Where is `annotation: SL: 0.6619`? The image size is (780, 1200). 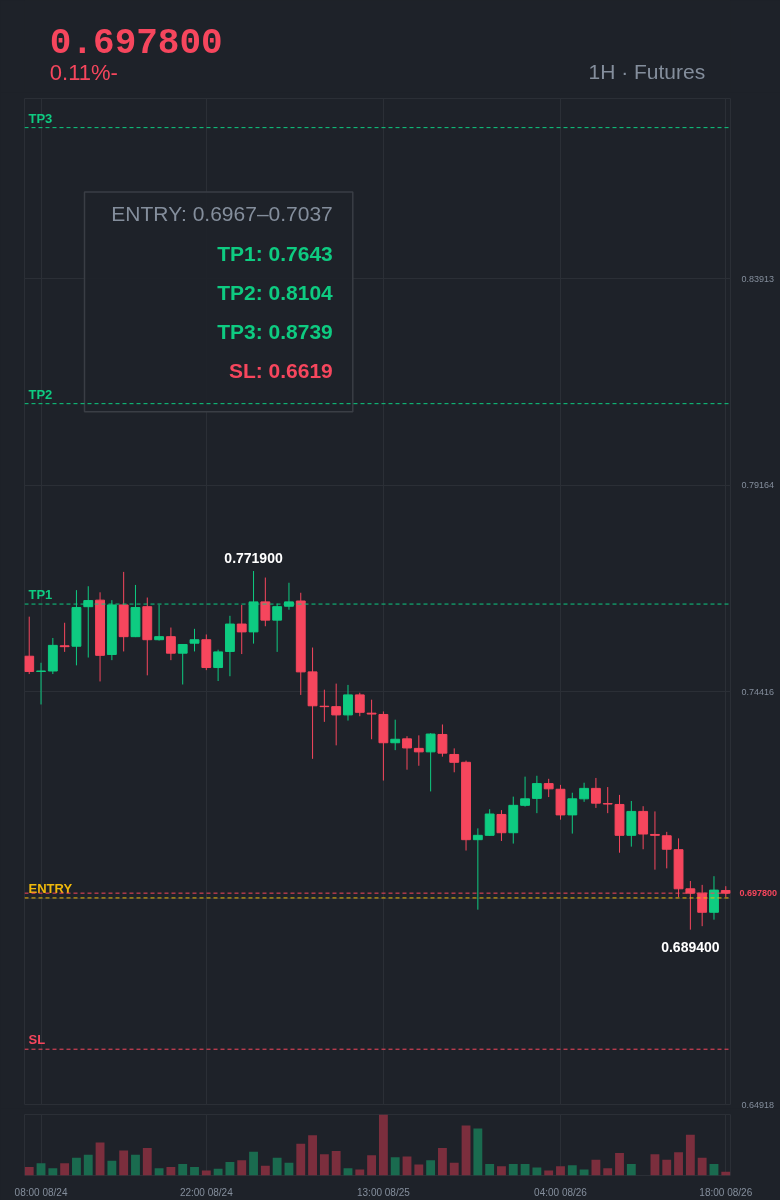 annotation: SL: 0.6619 is located at coordinates (280, 371).